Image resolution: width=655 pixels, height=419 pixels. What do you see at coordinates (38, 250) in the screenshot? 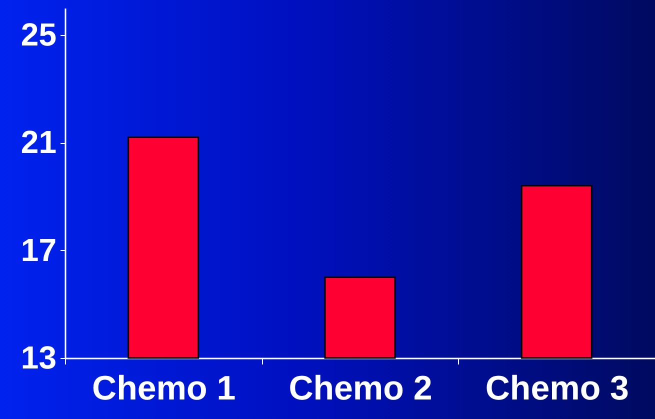
I see `y-tick-label: 17` at bounding box center [38, 250].